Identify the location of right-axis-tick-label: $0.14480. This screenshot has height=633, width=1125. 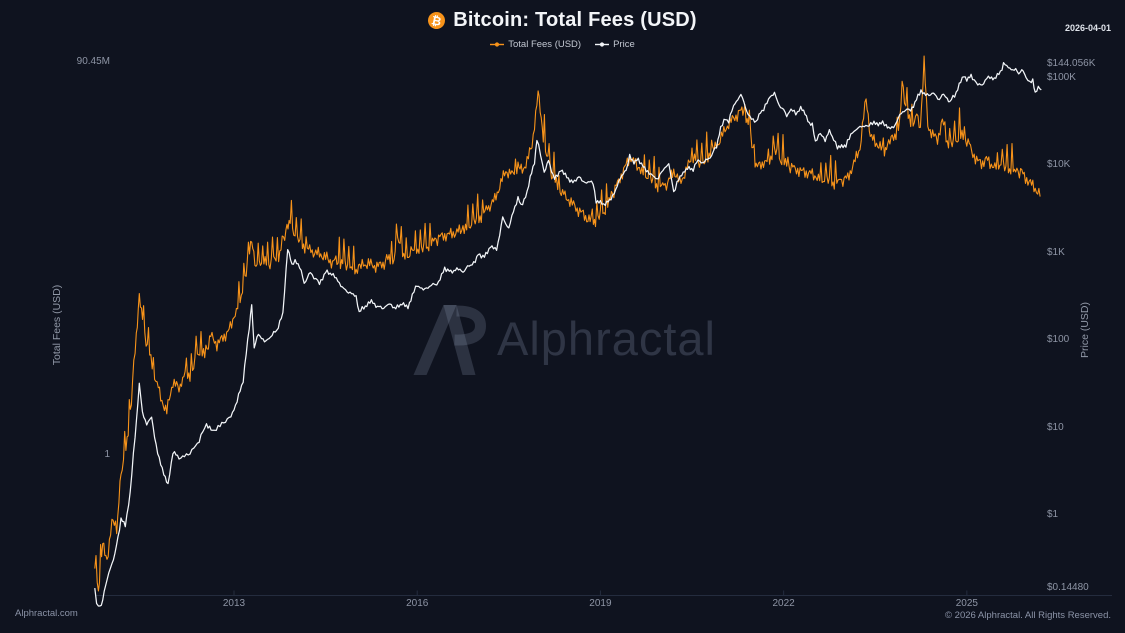
(1068, 588).